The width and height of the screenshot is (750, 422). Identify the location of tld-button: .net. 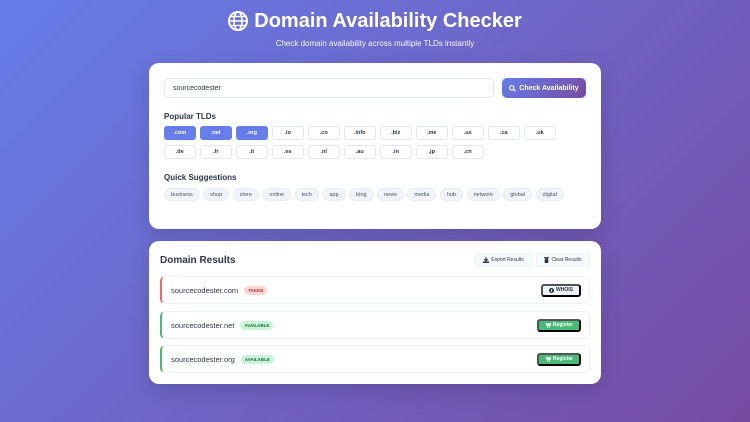
(216, 133).